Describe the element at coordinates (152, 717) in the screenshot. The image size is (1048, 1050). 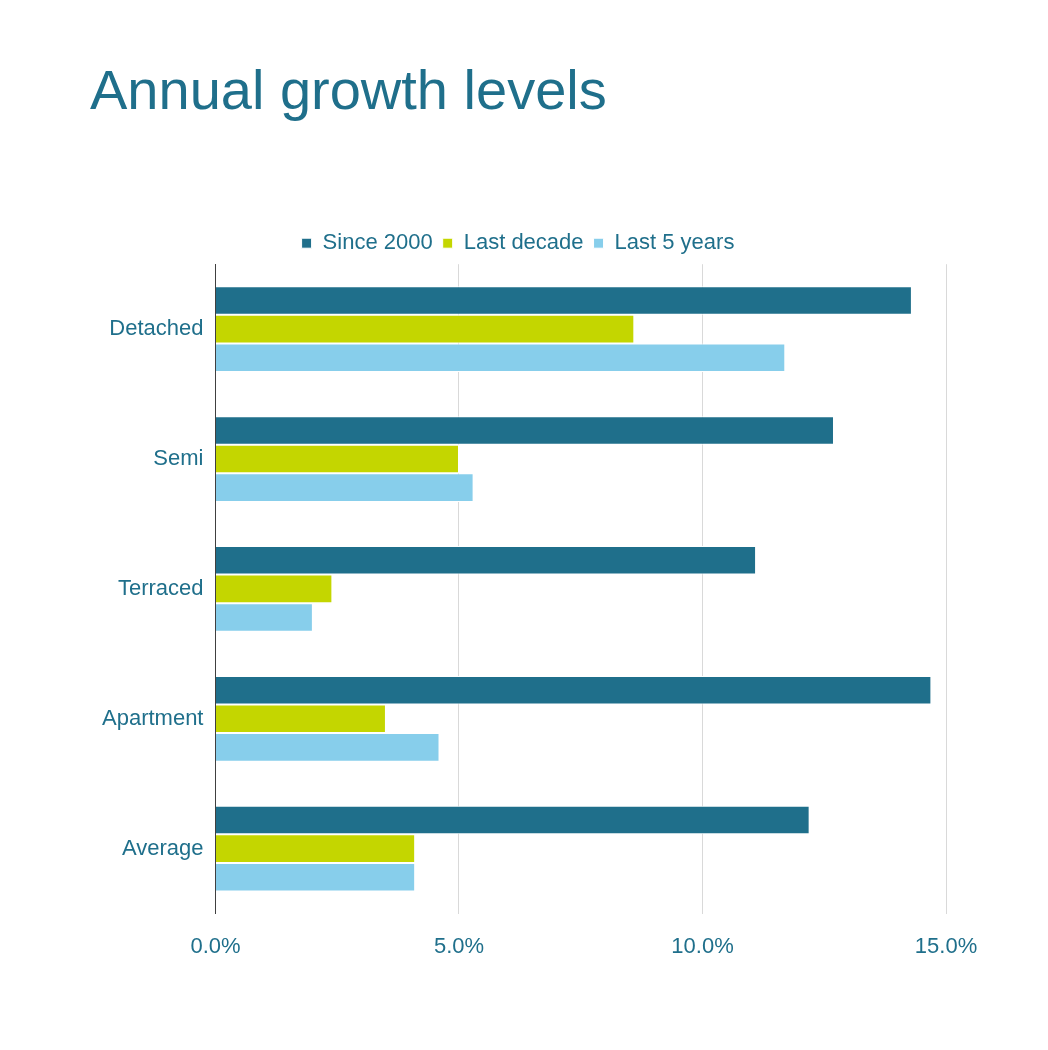
I see `y-tick-label: Apartment` at that location.